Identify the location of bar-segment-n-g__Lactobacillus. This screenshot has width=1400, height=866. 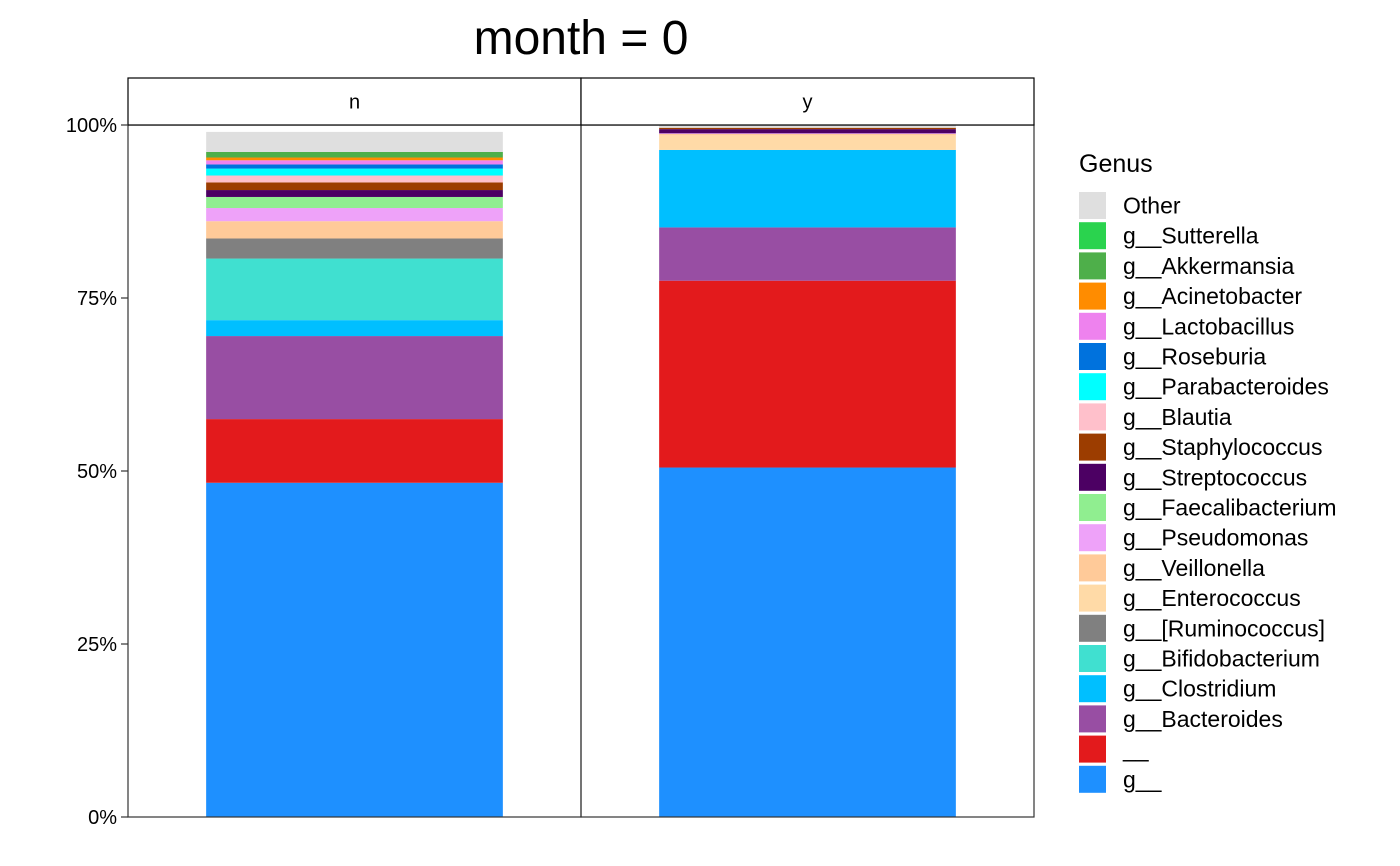
(354, 162).